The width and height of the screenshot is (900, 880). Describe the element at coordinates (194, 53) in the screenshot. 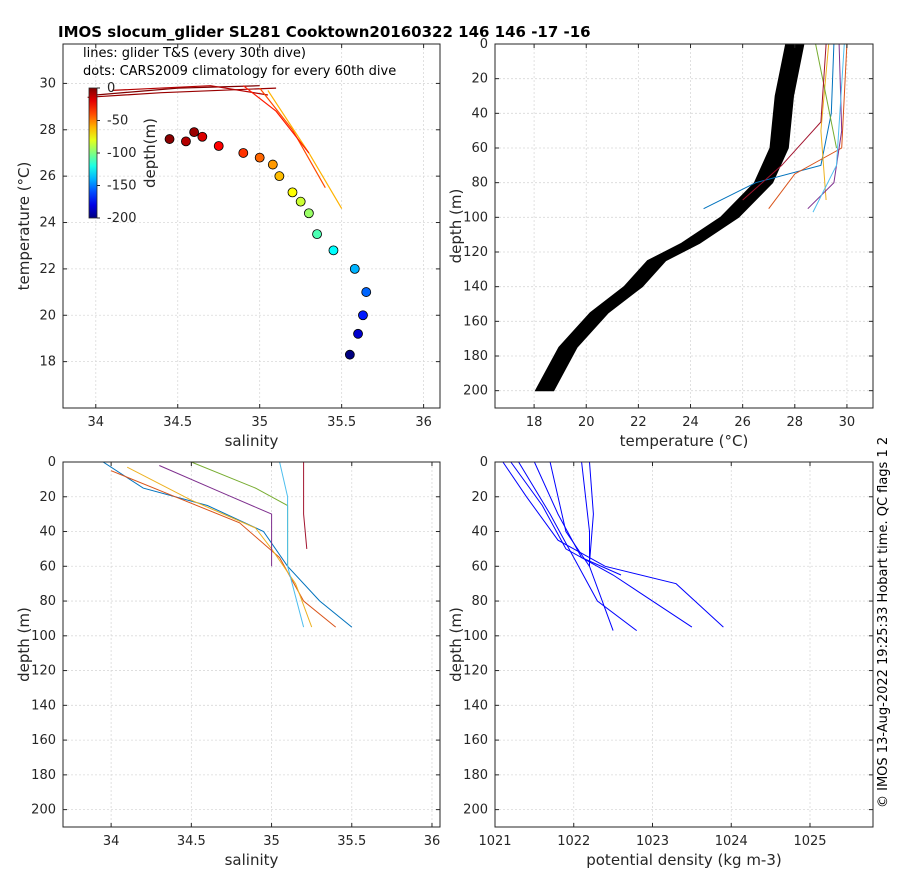

I see `legend-lines-text: lines: glider T&S (every 30th dive)` at that location.